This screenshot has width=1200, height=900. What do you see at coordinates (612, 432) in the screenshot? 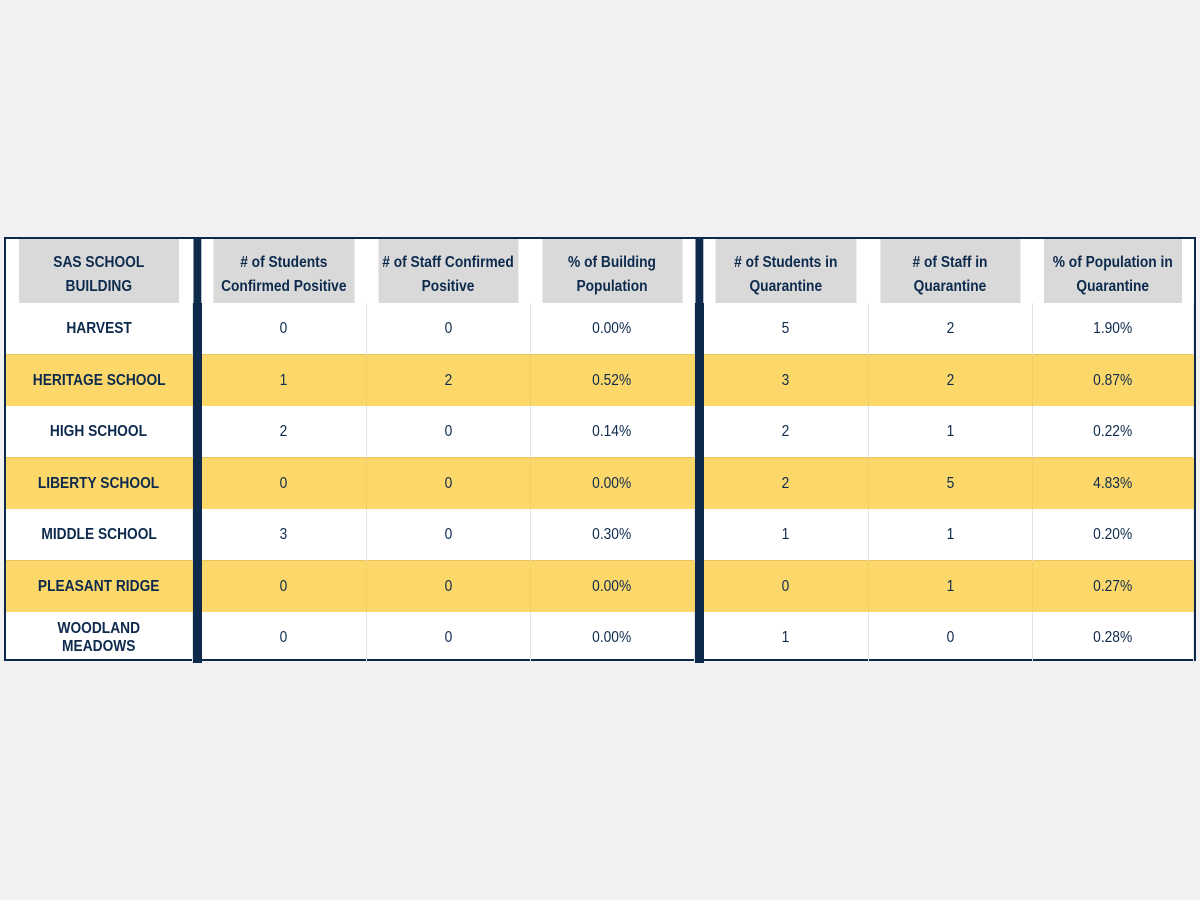
I see `pct-building-cell: 0.14%` at bounding box center [612, 432].